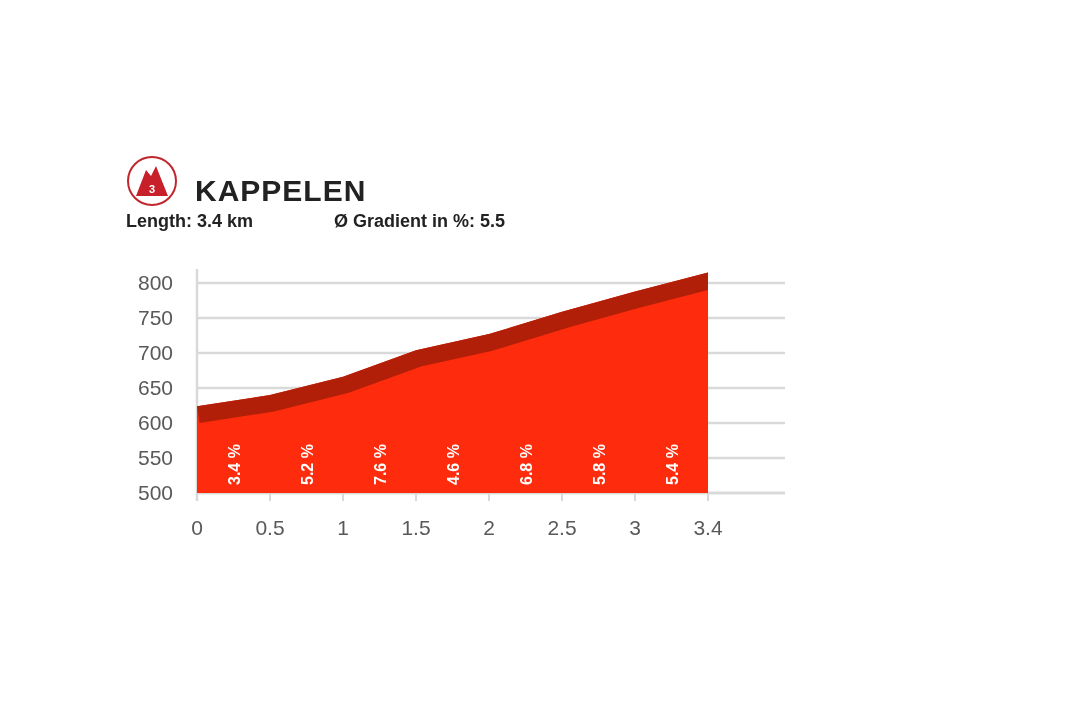 This screenshot has width=1068, height=712. Describe the element at coordinates (380, 464) in the screenshot. I see `annotation: 7.6 %` at that location.